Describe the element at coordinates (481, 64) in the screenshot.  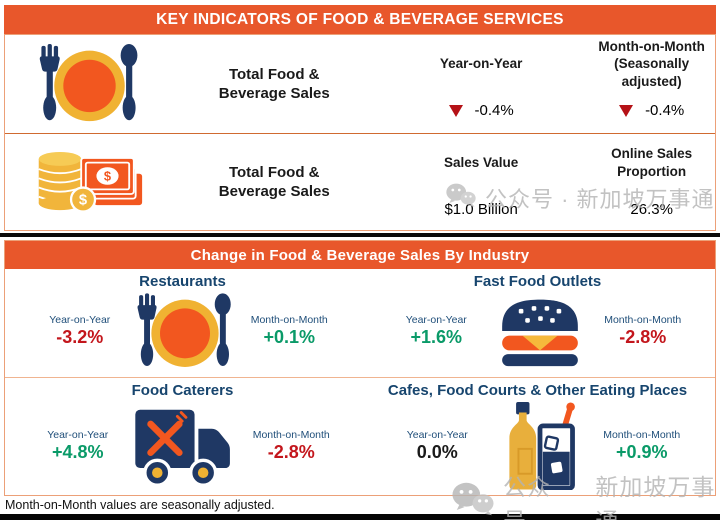
I see `metric-header: Year-on-Year` at that location.